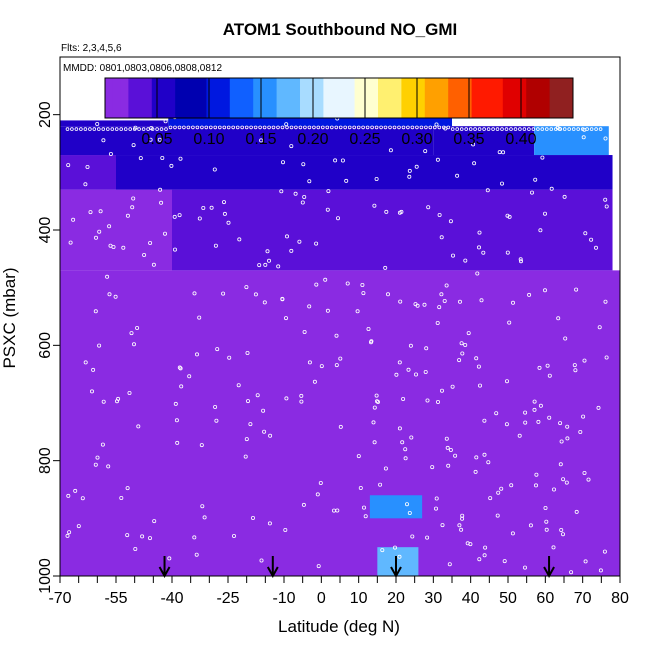 The height and width of the screenshot is (650, 650). I want to click on y-tick-label: 600, so click(45, 345).